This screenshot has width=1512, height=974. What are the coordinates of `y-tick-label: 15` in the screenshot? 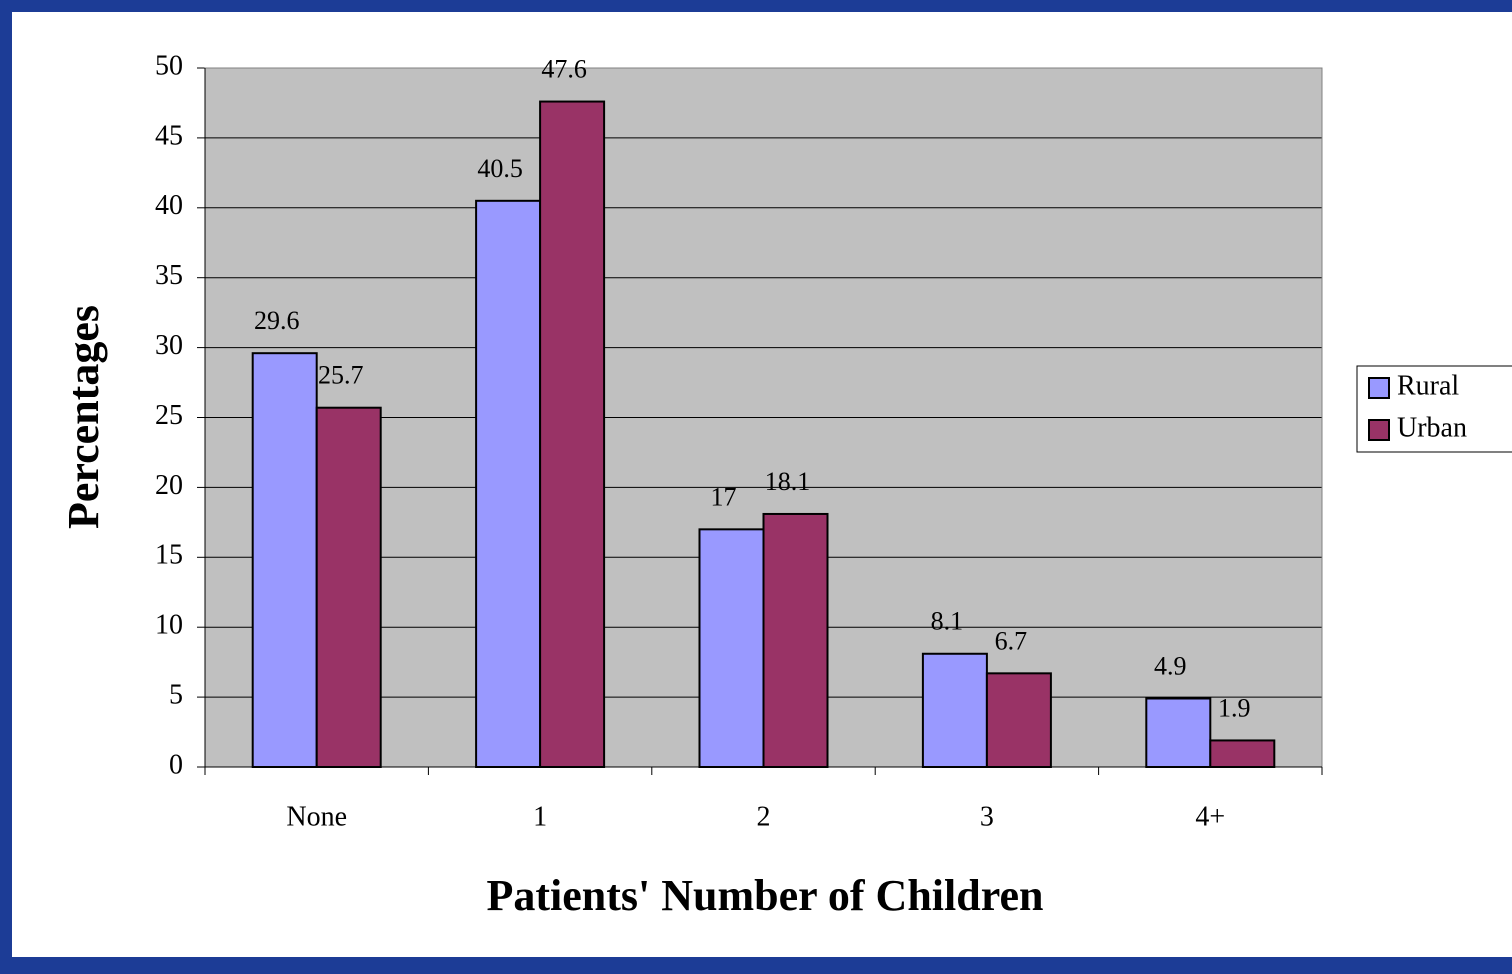 It's located at (169, 555).